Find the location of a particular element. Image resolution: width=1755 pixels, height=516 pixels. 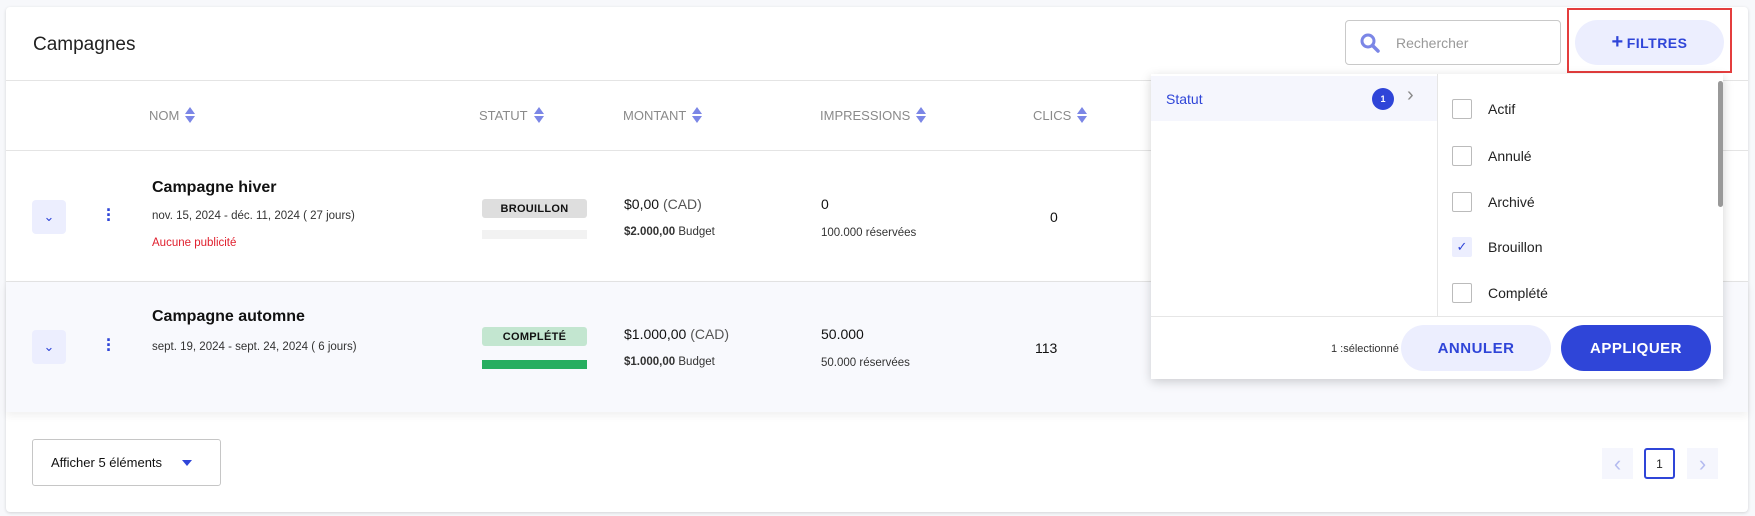

page-size-label: Afficher 5 éléments is located at coordinates (107, 462).